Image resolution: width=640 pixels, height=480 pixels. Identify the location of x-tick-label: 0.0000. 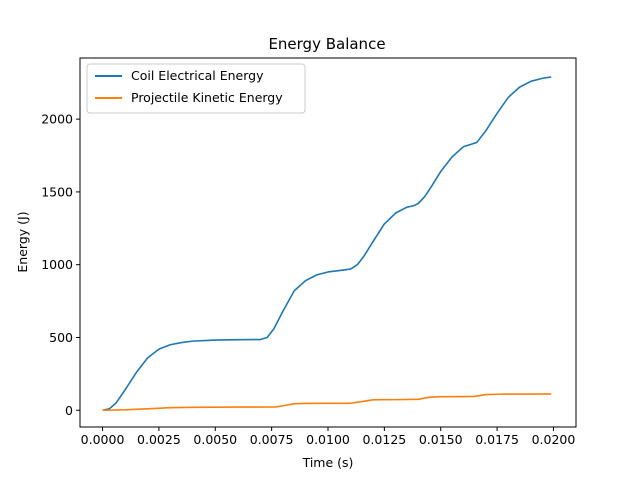
(103, 439).